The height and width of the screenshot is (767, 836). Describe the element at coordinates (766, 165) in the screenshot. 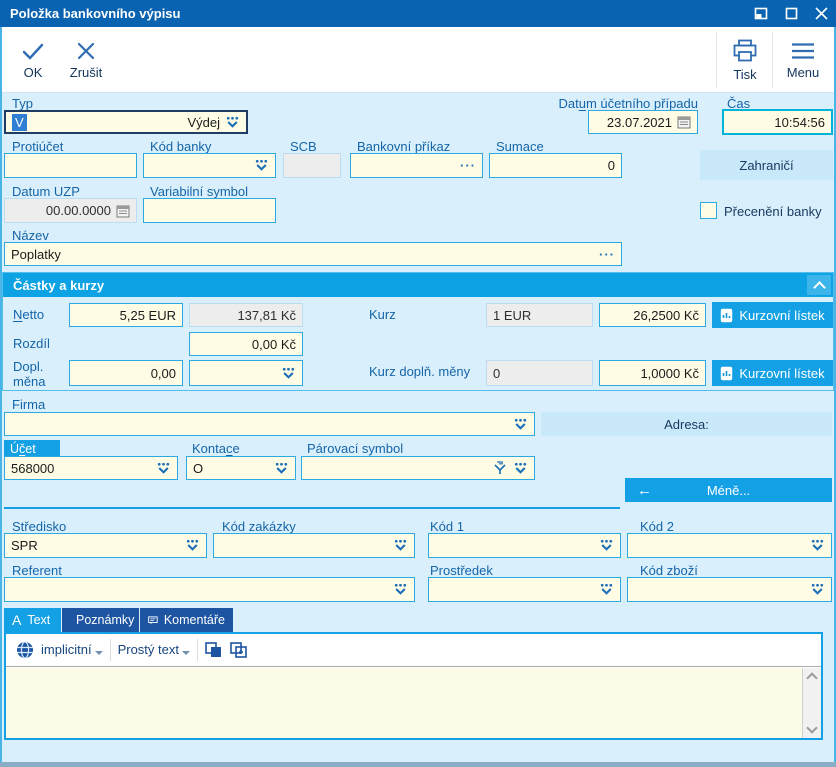

I see `zahranici-button: Zahraničí` at that location.